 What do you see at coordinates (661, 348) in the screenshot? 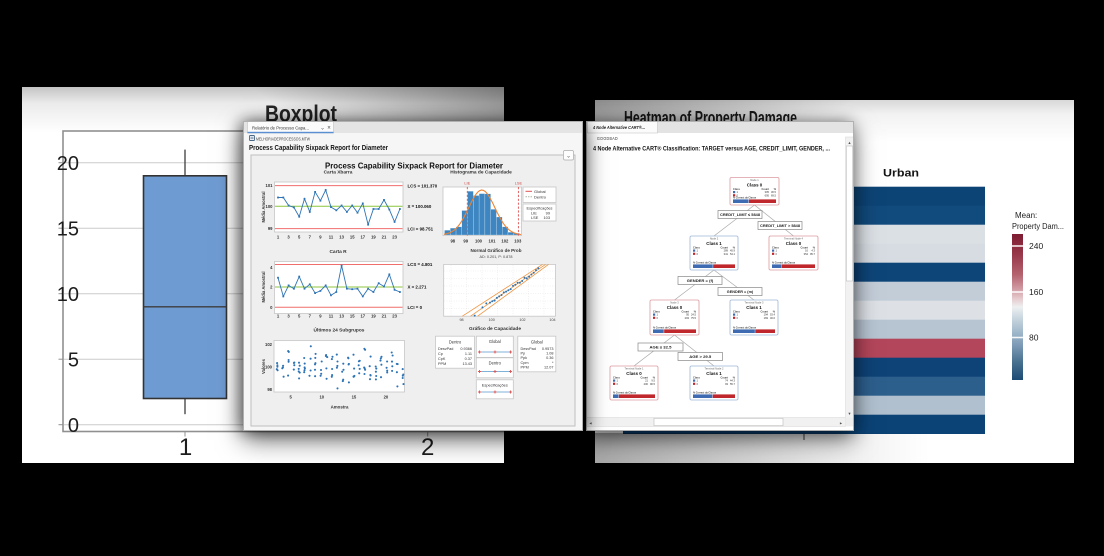
I see `svg-text: AGE ≤ 32.5` at bounding box center [661, 348].